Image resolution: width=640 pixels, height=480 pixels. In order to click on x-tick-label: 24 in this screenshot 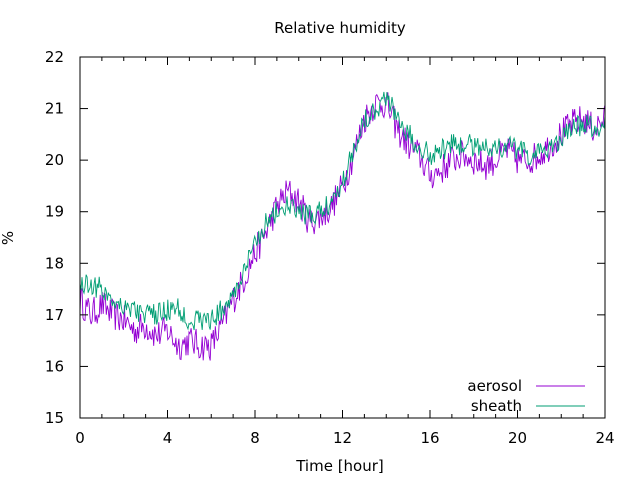, I will do `click(604, 438)`.